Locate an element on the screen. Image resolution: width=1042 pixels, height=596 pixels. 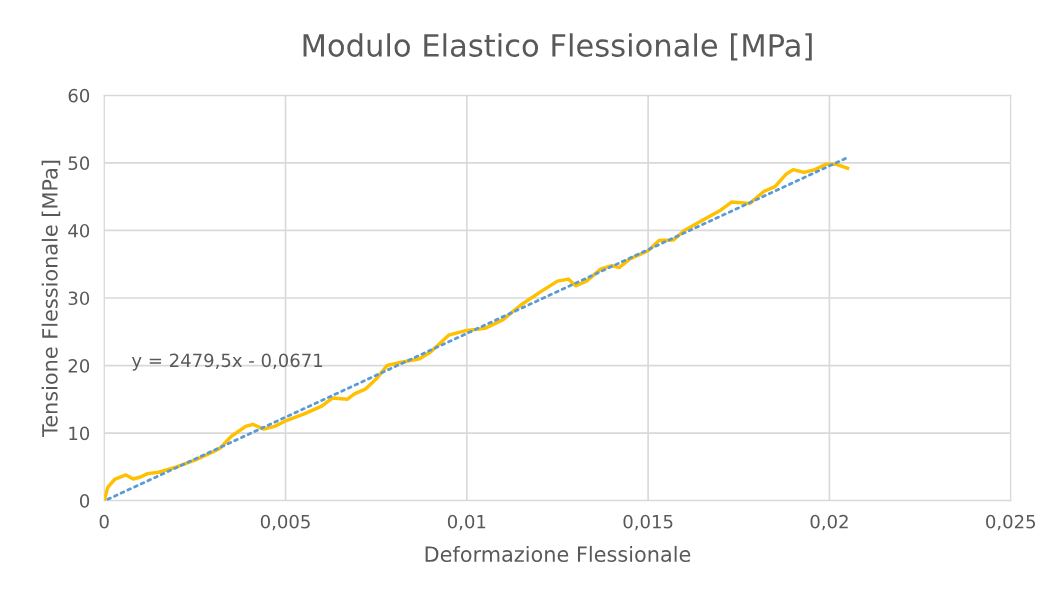
x-tick-label: 0,025 is located at coordinates (1011, 522).